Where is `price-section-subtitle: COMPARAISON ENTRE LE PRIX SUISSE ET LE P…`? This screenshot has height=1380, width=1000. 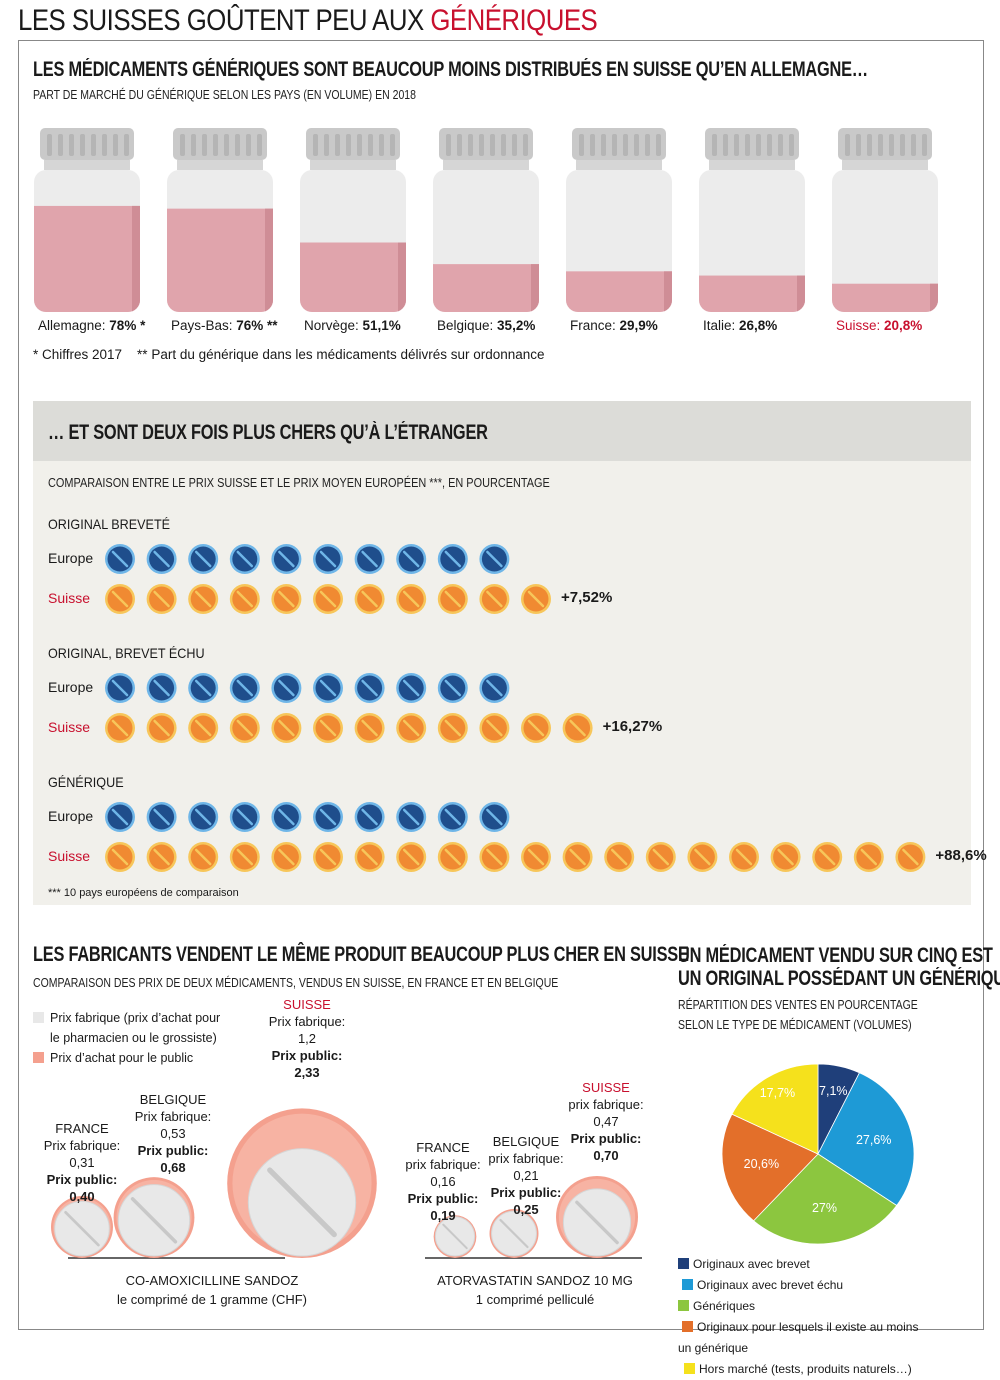 price-section-subtitle: COMPARAISON ENTRE LE PRIX SUISSE ET LE P… is located at coordinates (299, 482).